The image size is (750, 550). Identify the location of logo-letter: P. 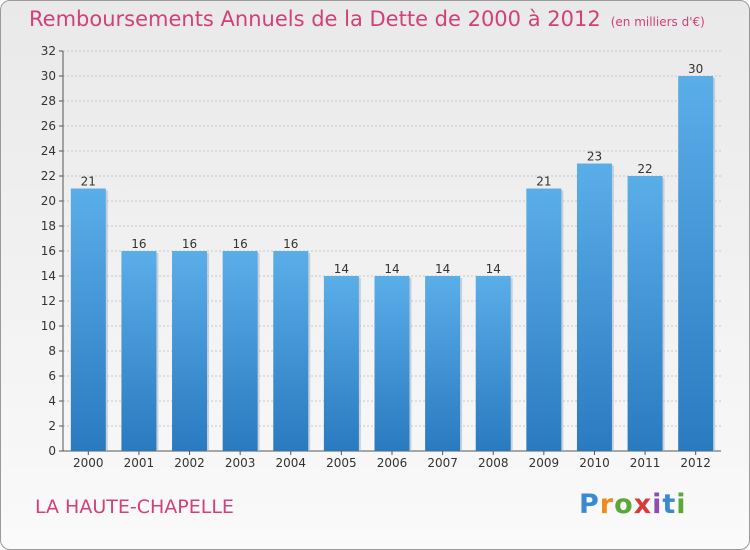
(589, 504).